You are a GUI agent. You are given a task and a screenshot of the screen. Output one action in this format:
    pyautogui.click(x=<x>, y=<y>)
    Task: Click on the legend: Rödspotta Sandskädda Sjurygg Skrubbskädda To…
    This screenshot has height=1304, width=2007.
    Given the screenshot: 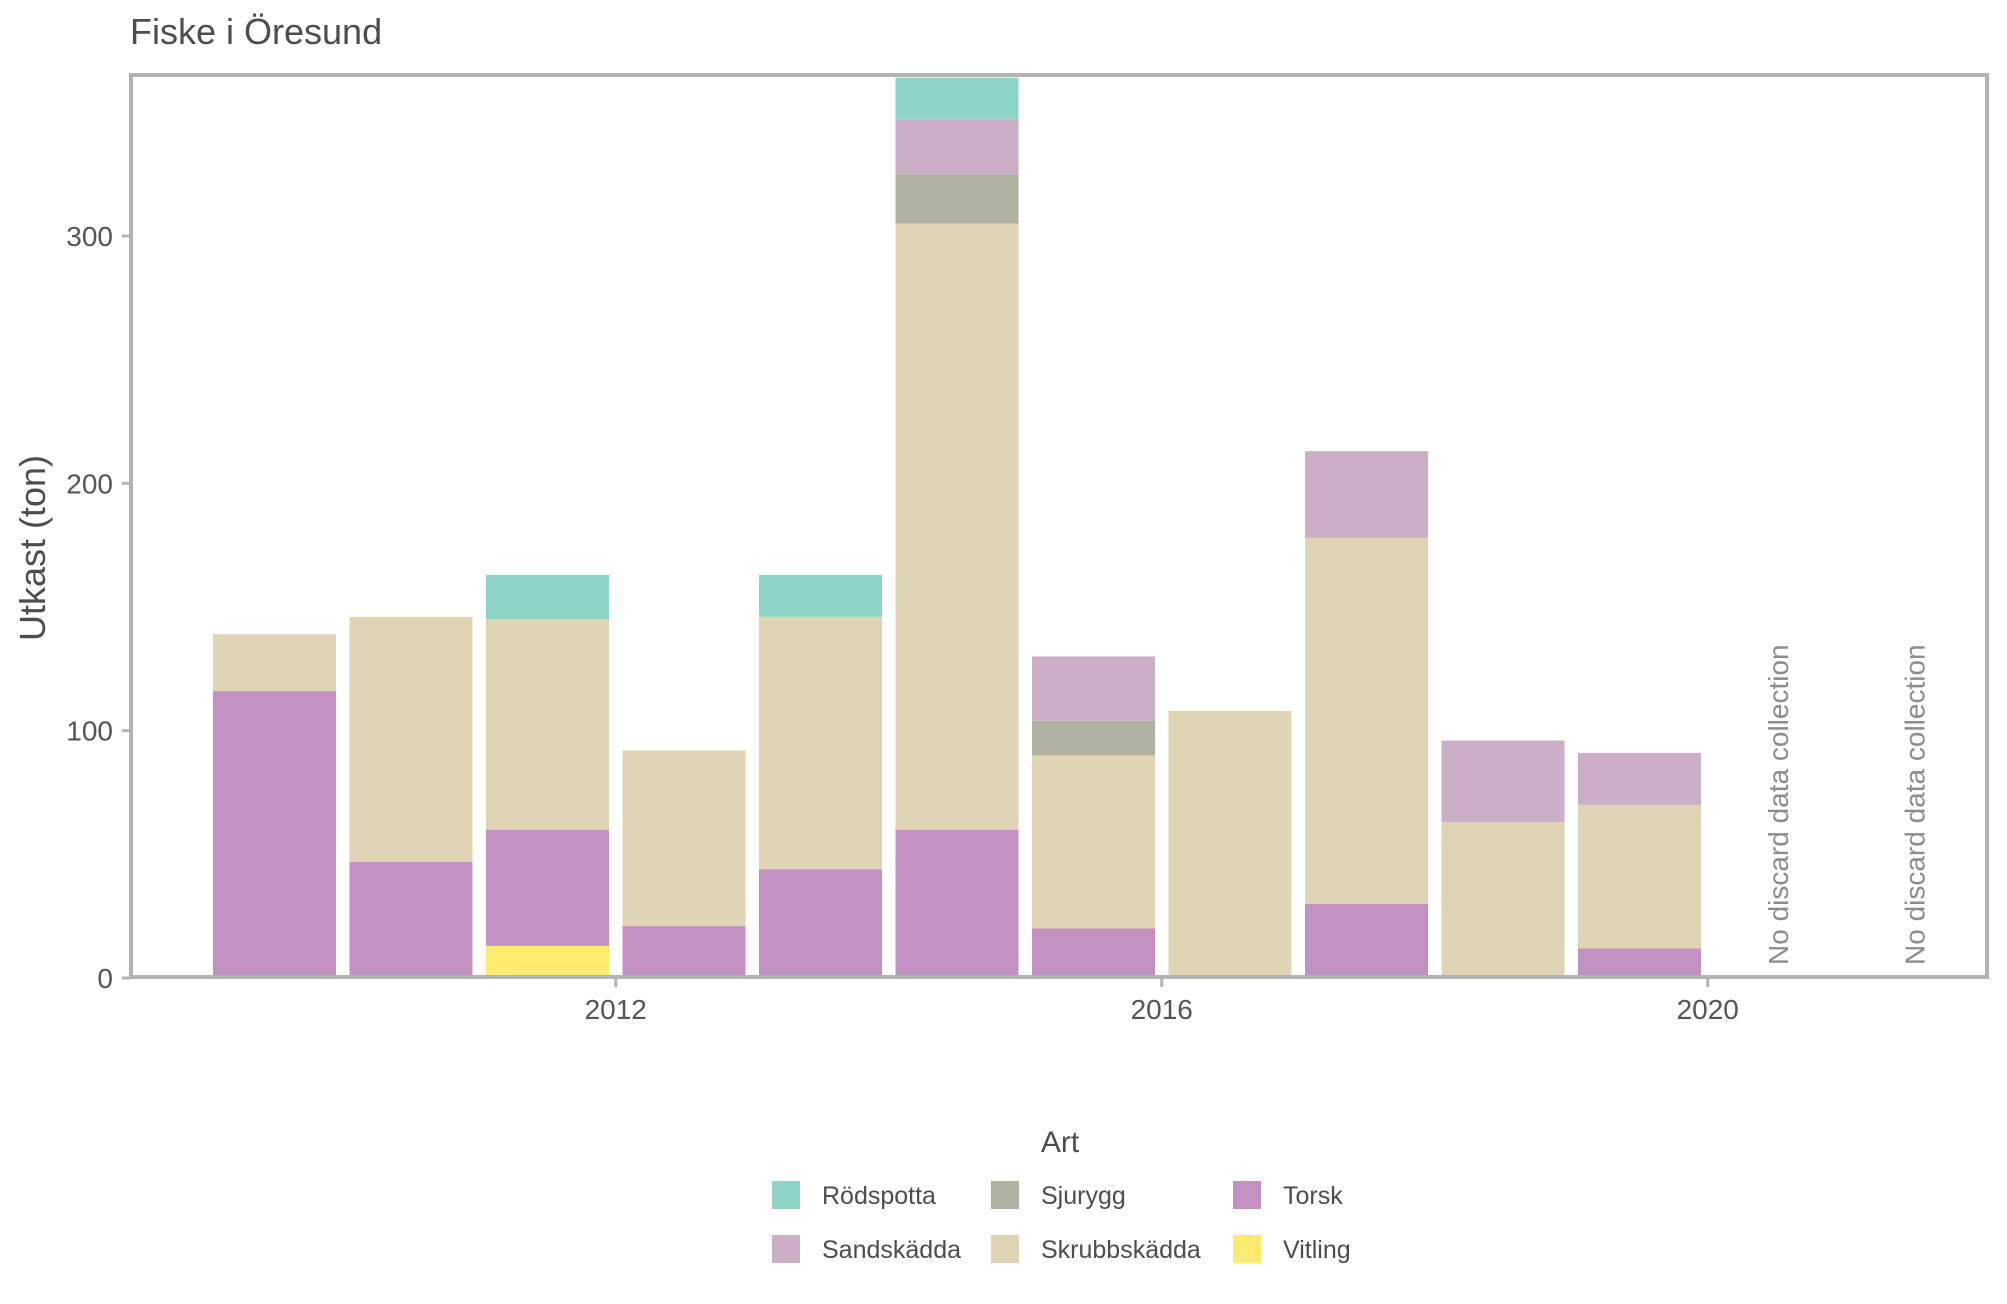 What is the action you would take?
    pyautogui.click(x=1061, y=1222)
    